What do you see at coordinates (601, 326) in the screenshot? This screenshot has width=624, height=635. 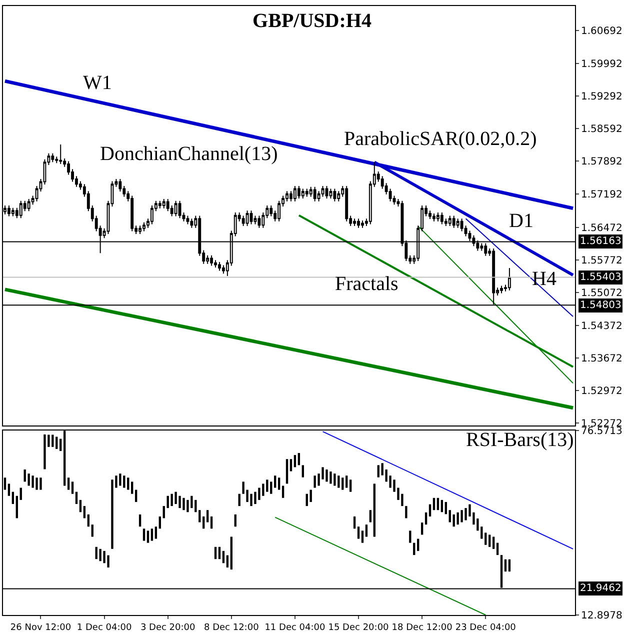 I see `y-tick-label: 1.54372` at bounding box center [601, 326].